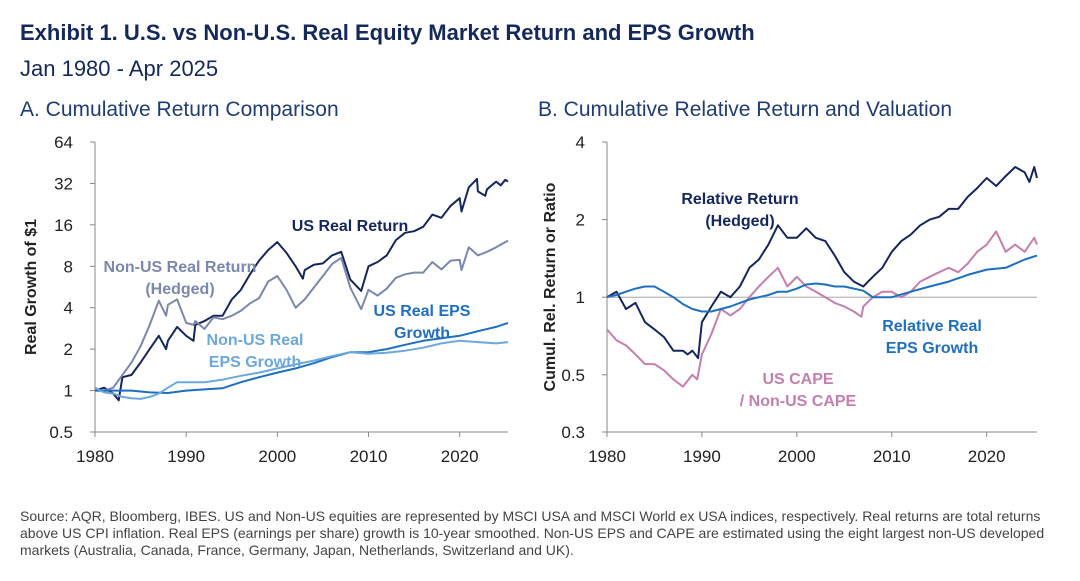 The height and width of the screenshot is (581, 1080). What do you see at coordinates (422, 322) in the screenshot?
I see `a-label-us-real-eps-growth: US Real EPS Growth` at bounding box center [422, 322].